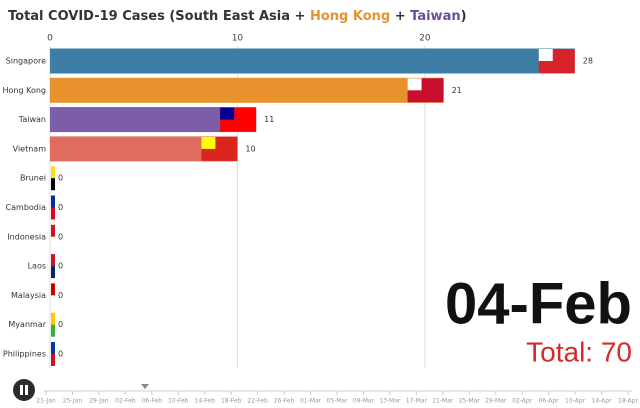 The height and width of the screenshot is (408, 640). Describe the element at coordinates (350, 16) in the screenshot. I see `title-part: Hong Kong` at that location.